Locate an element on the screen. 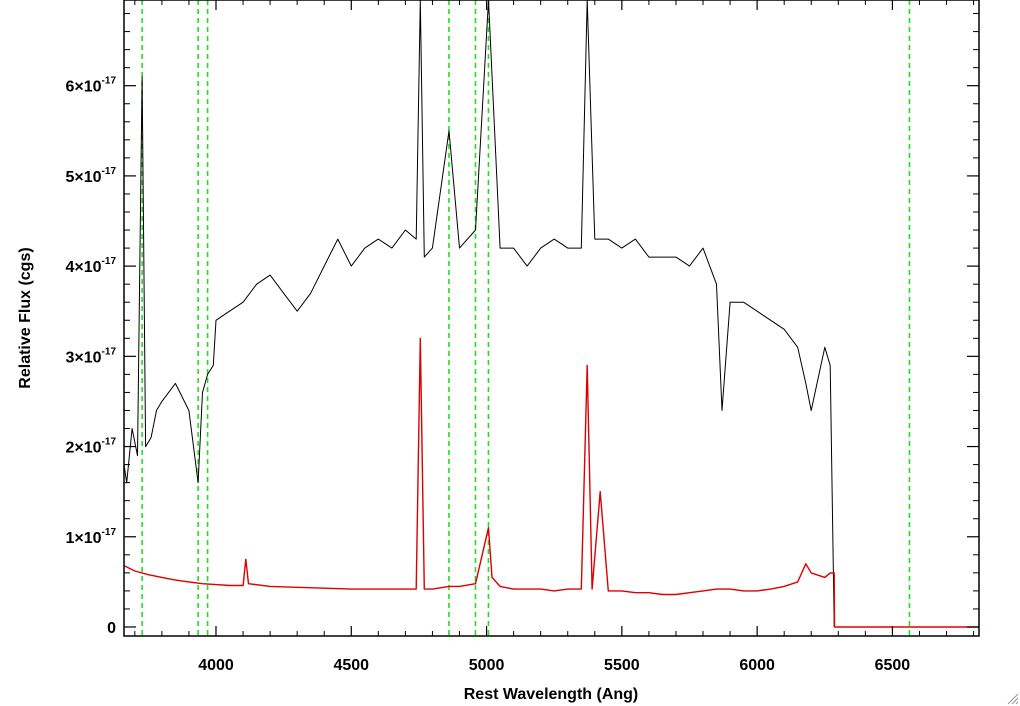  y-tick-label: 4×10⁻¹⁷ is located at coordinates (91, 266).